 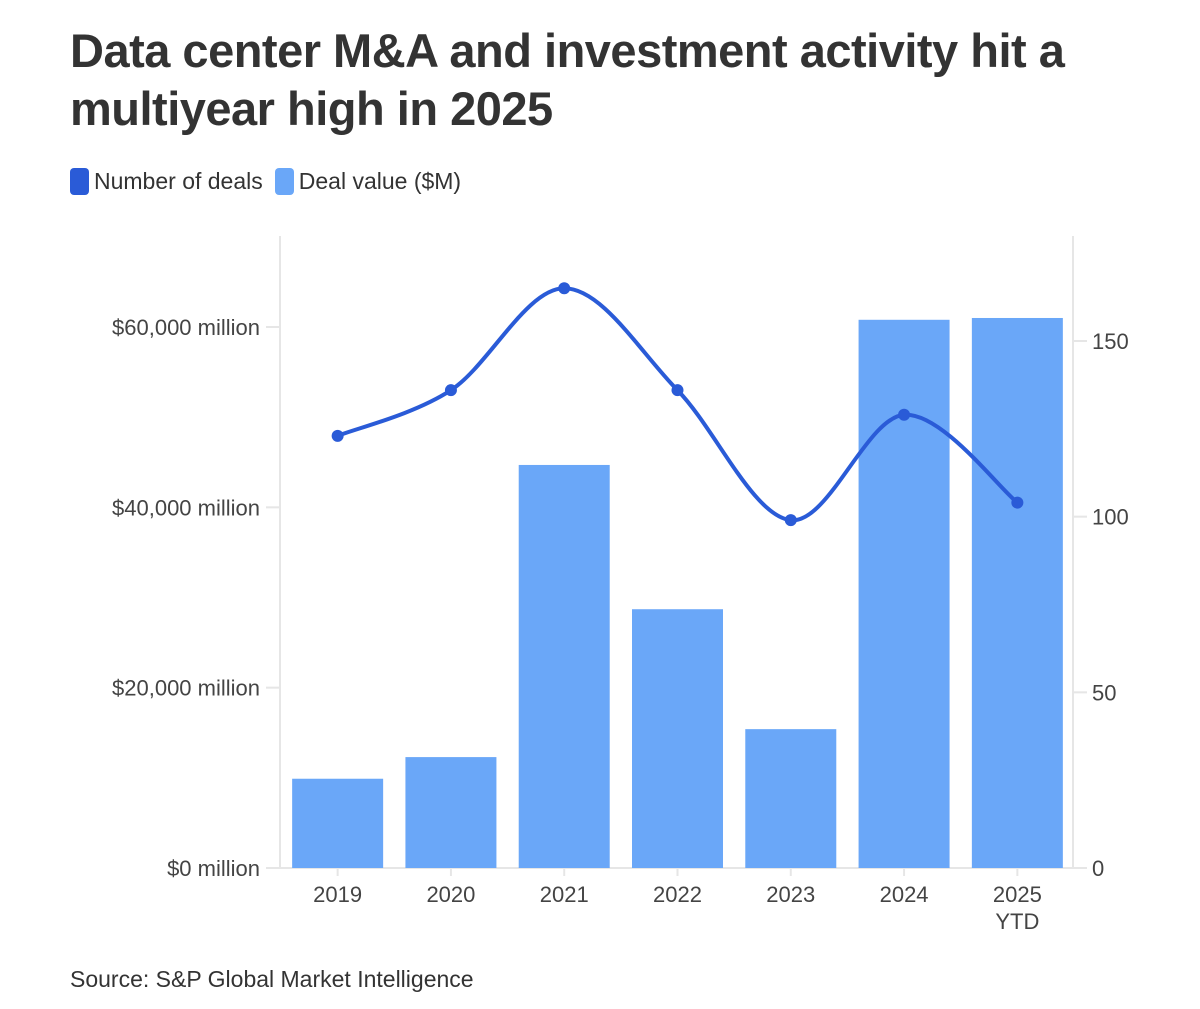 I want to click on legend: Number of deals Deal value ($M), so click(x=271, y=181).